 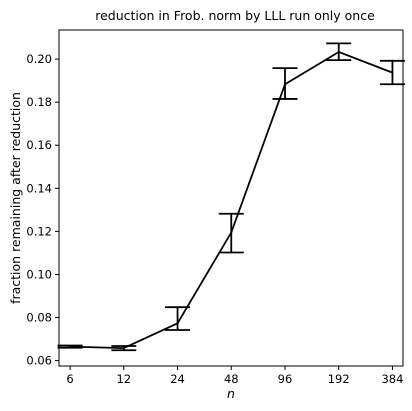 I want to click on y-tick-label: 0.14, so click(x=39, y=188).